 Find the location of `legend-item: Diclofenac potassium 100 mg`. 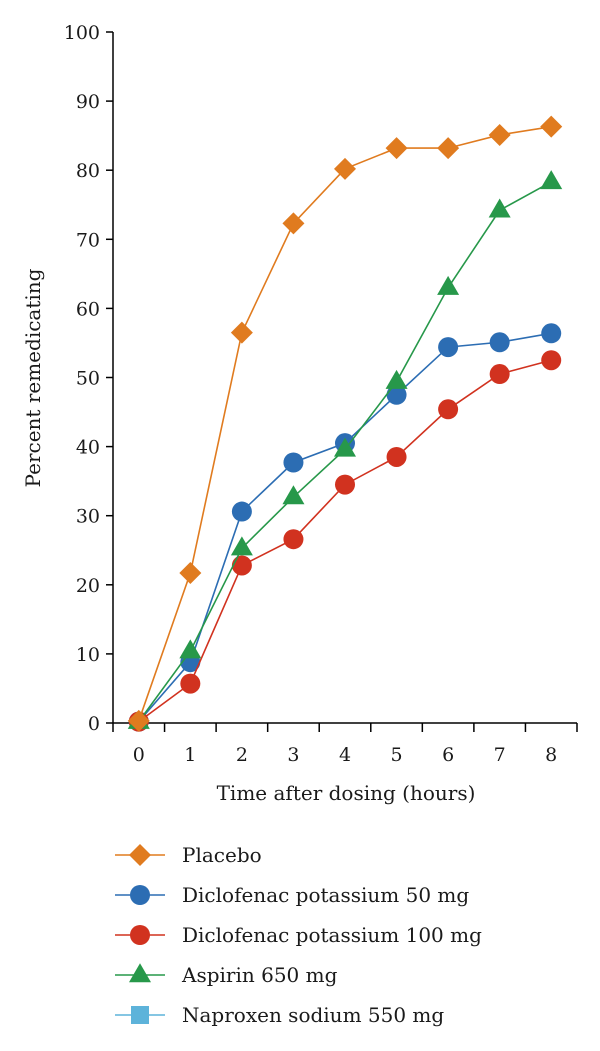

legend-item: Diclofenac potassium 100 mg is located at coordinates (298, 935).